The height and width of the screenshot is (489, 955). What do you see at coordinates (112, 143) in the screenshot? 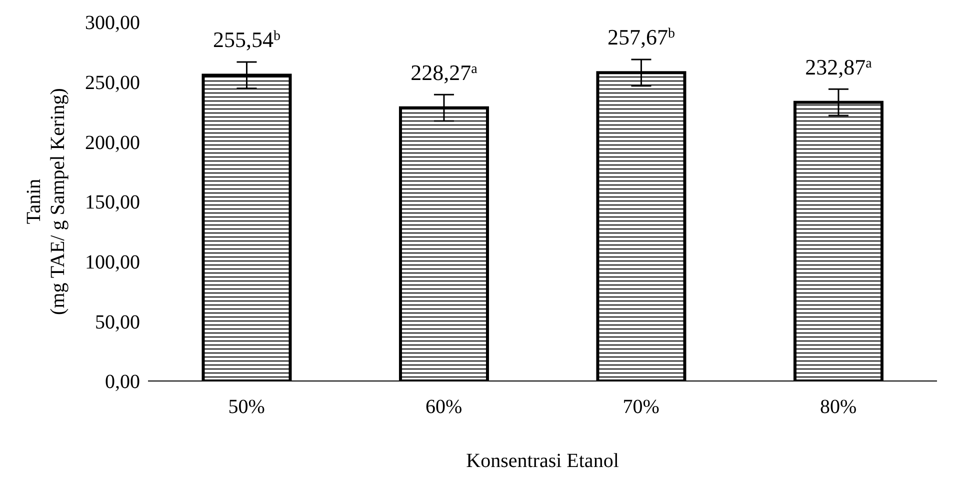
I see `y-tick-label: 200,00` at bounding box center [112, 143].